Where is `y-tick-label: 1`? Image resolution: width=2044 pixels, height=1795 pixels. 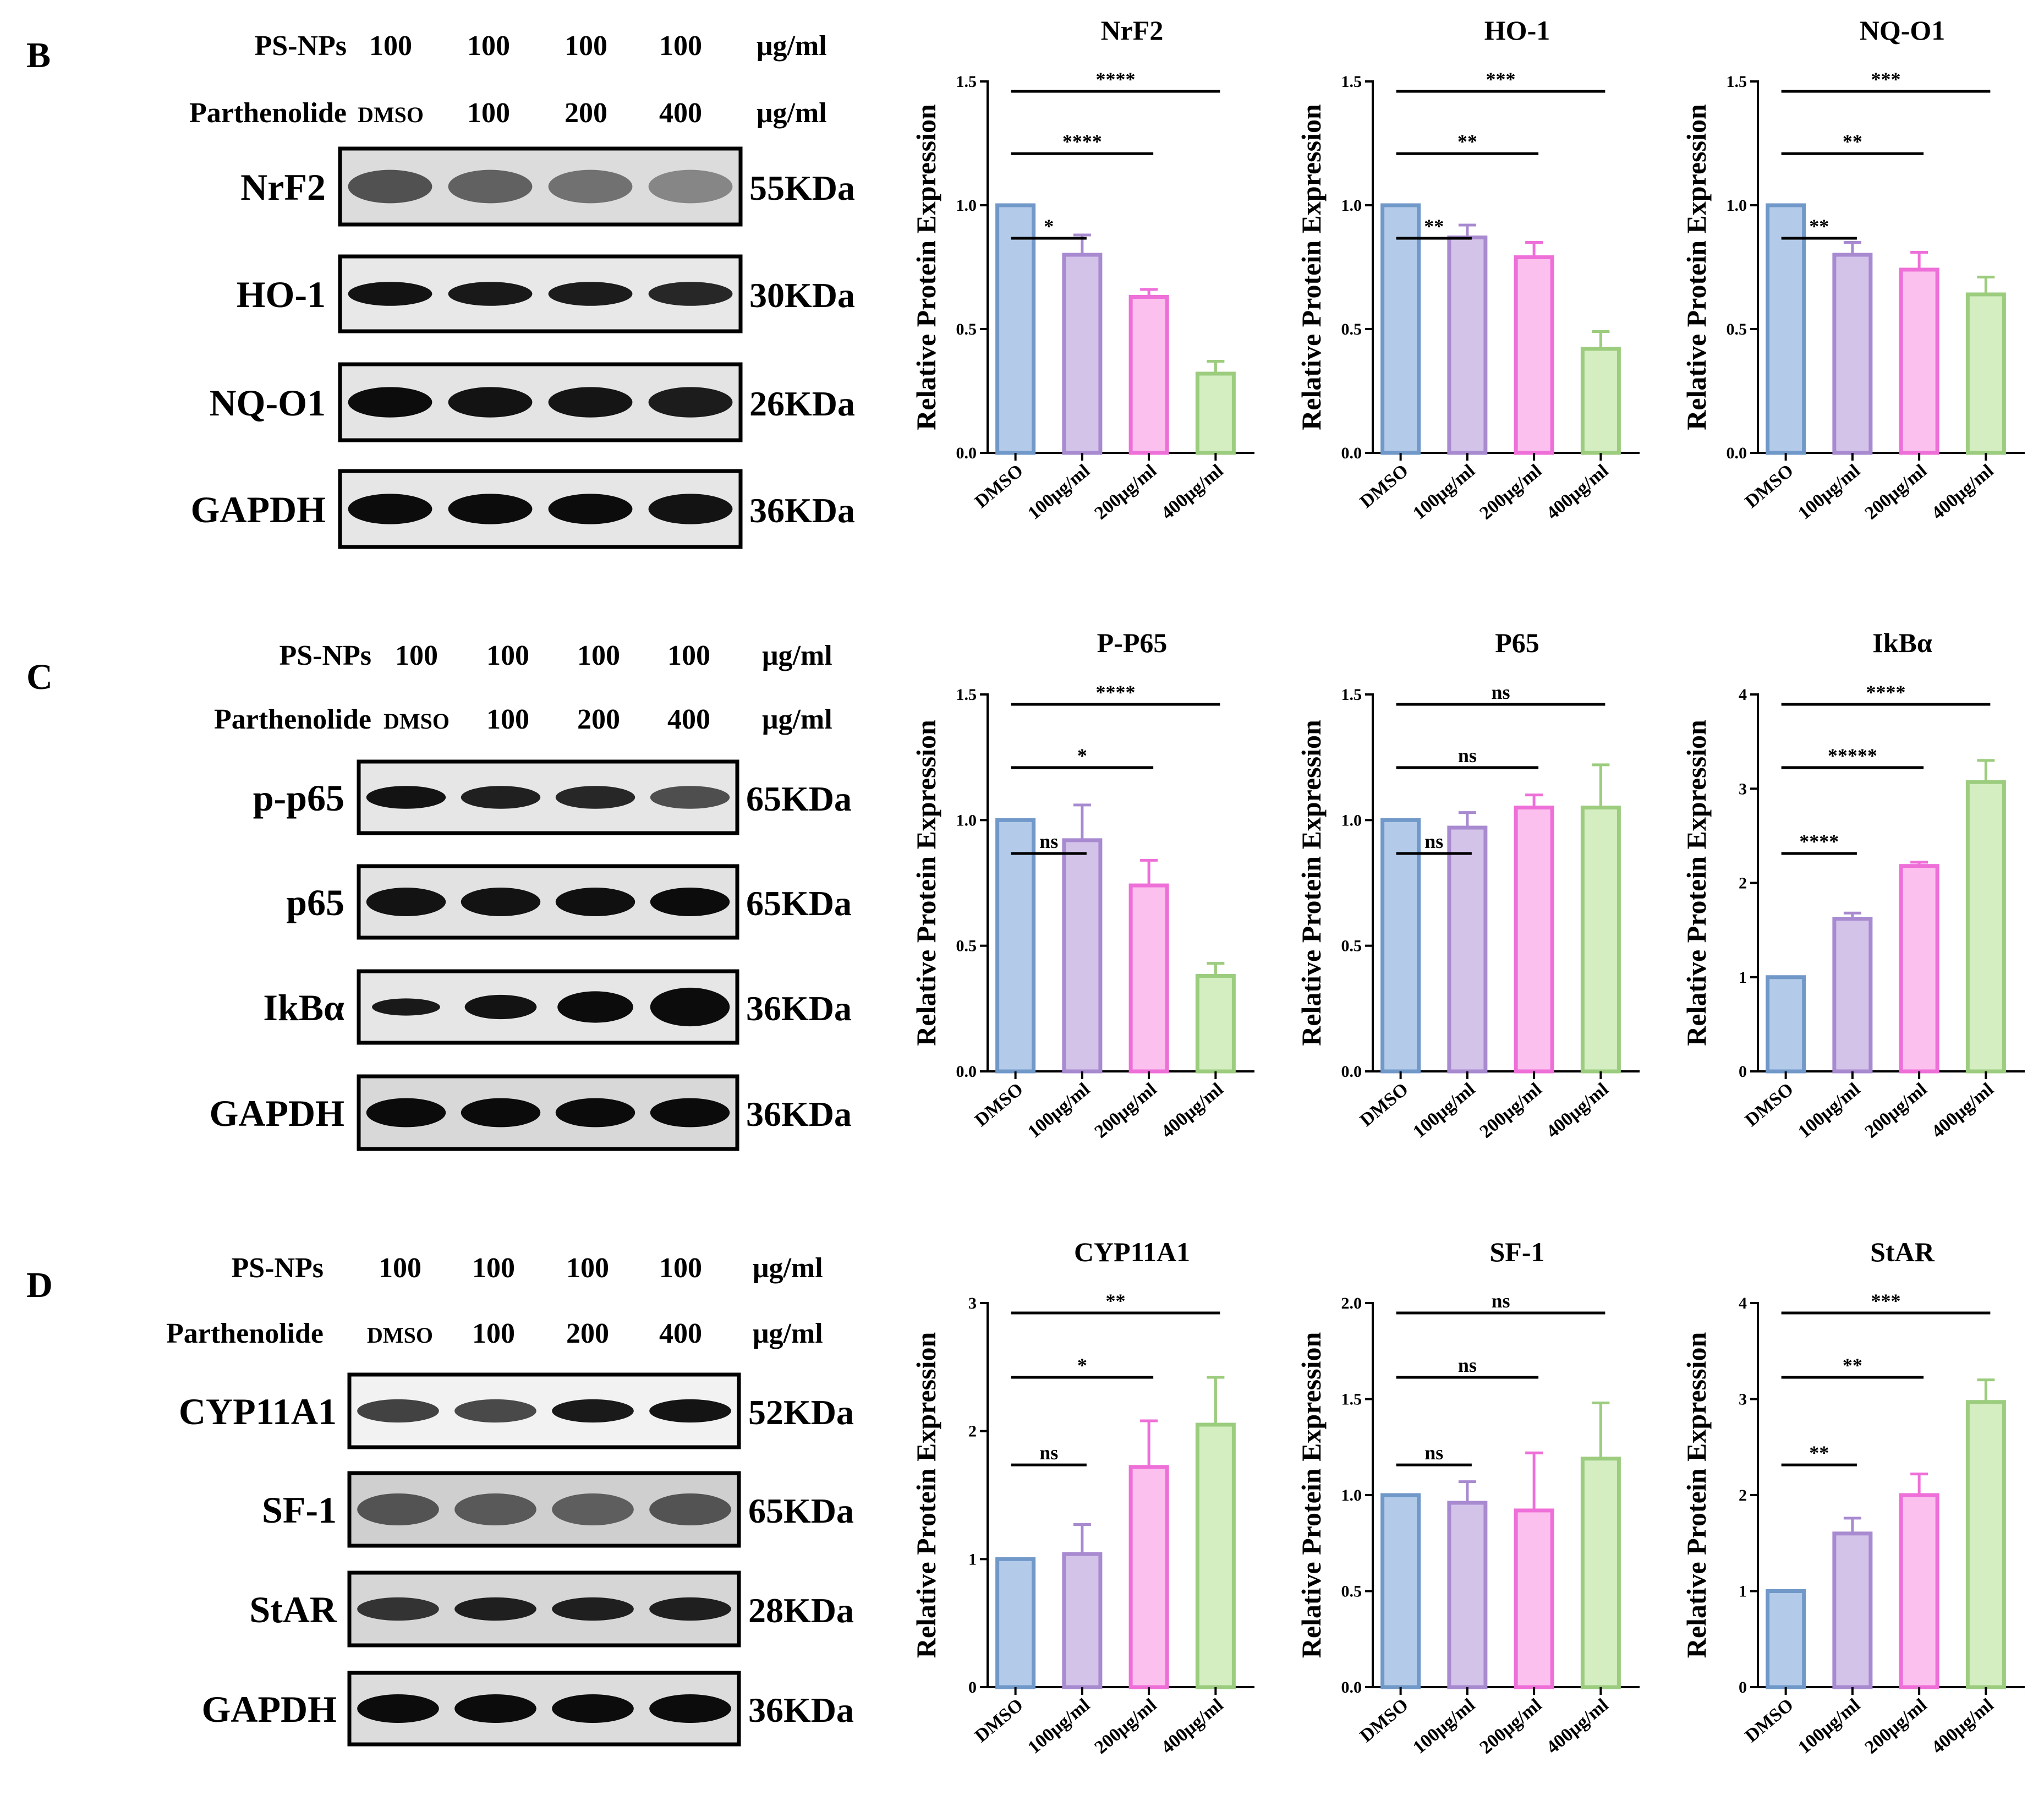 y-tick-label: 1 is located at coordinates (1743, 977).